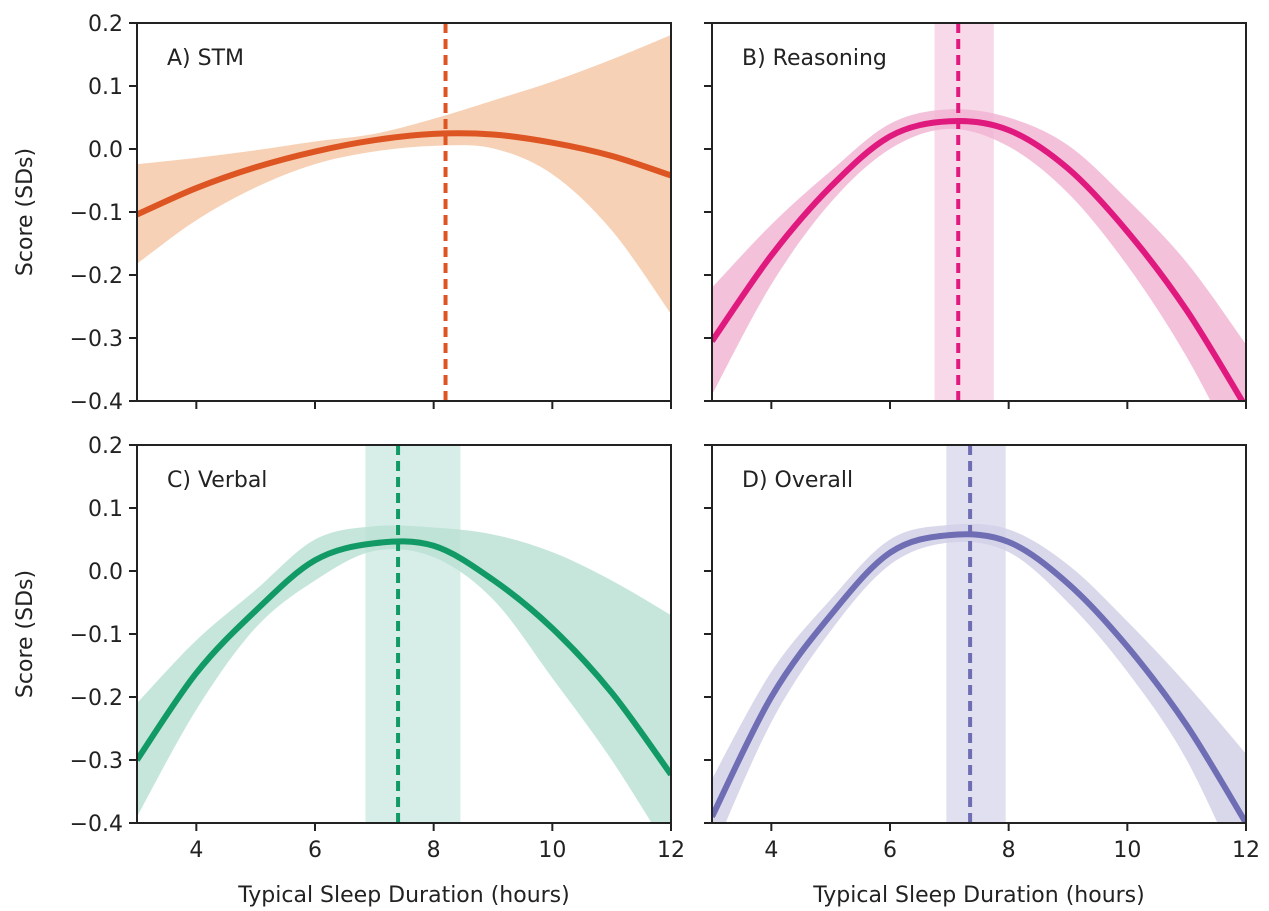 This screenshot has width=1269, height=911. Describe the element at coordinates (25, 212) in the screenshot. I see `y-axis-title-top: Score (SDs)` at that location.